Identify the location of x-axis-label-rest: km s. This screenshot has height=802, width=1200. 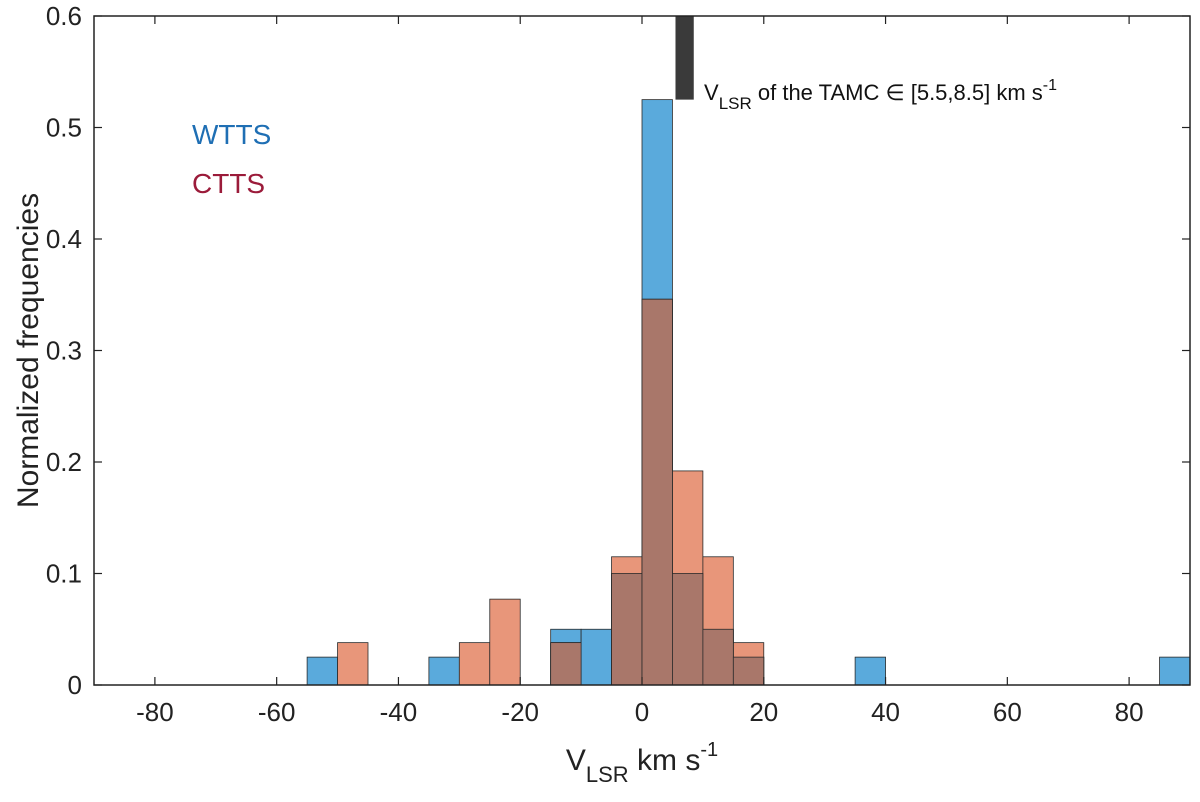
(665, 760).